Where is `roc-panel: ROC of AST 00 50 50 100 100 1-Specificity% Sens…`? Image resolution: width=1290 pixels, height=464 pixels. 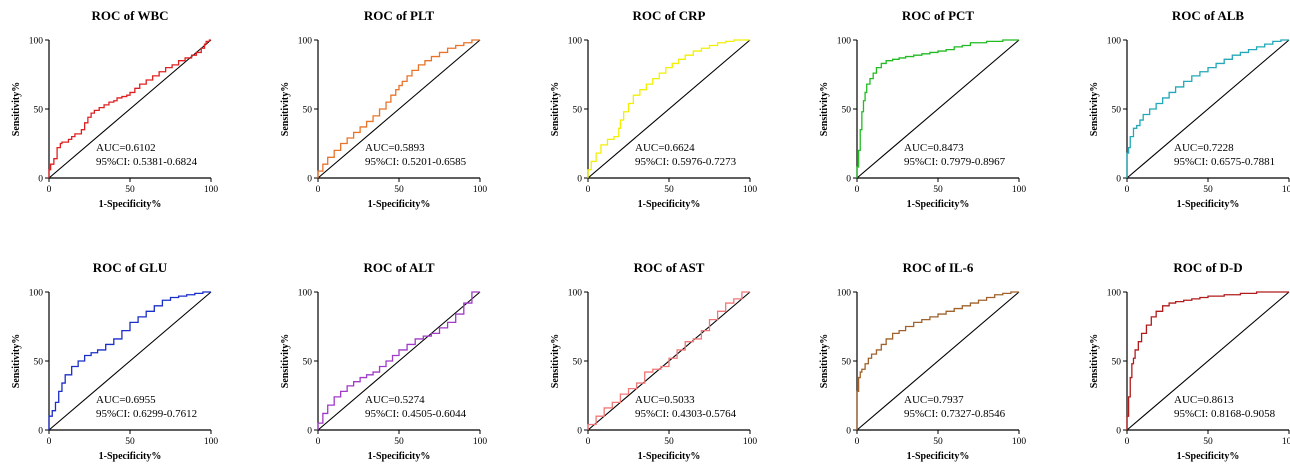 roc-panel: ROC of AST 00 50 50 100 100 1-Specificity% Sens… is located at coordinates (653, 361).